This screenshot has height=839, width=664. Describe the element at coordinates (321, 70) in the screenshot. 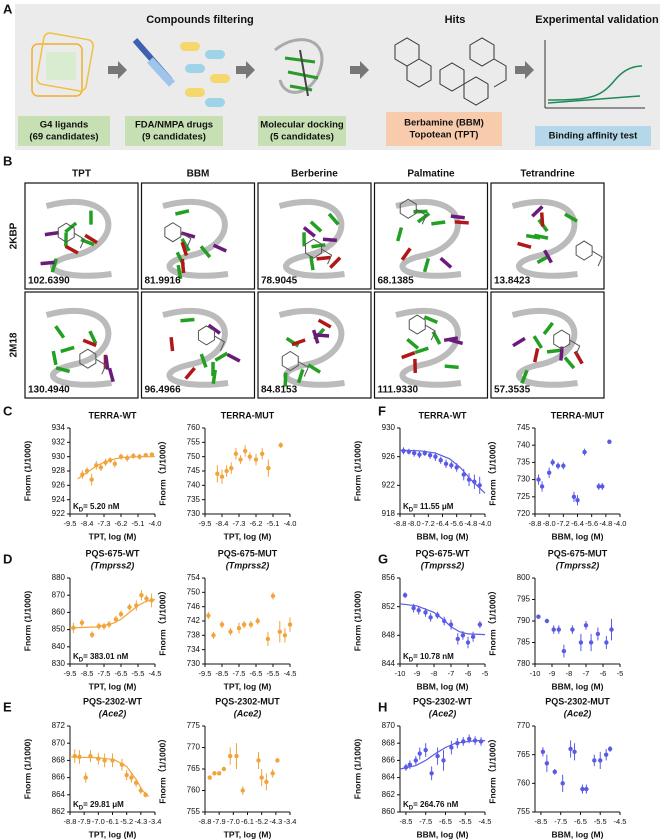

I see `arrows` at that location.